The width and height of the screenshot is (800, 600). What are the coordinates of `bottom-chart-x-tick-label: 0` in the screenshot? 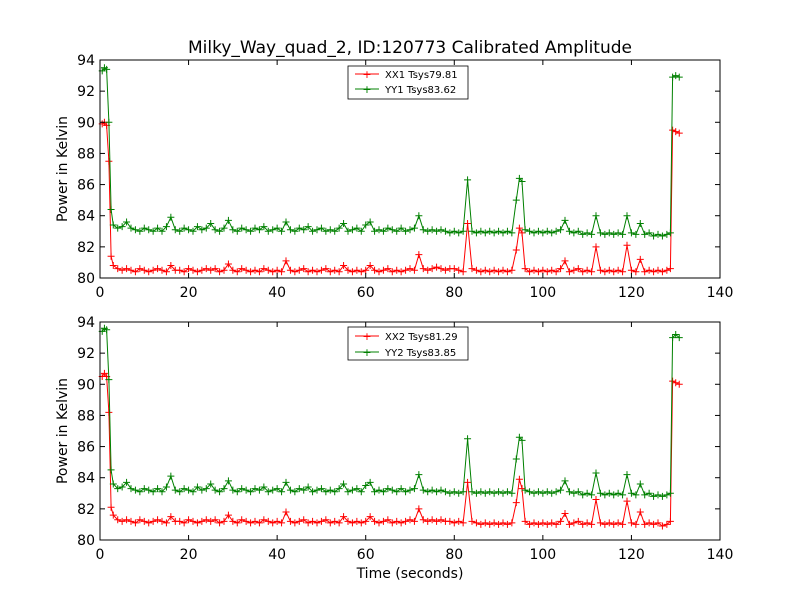 It's located at (100, 555).